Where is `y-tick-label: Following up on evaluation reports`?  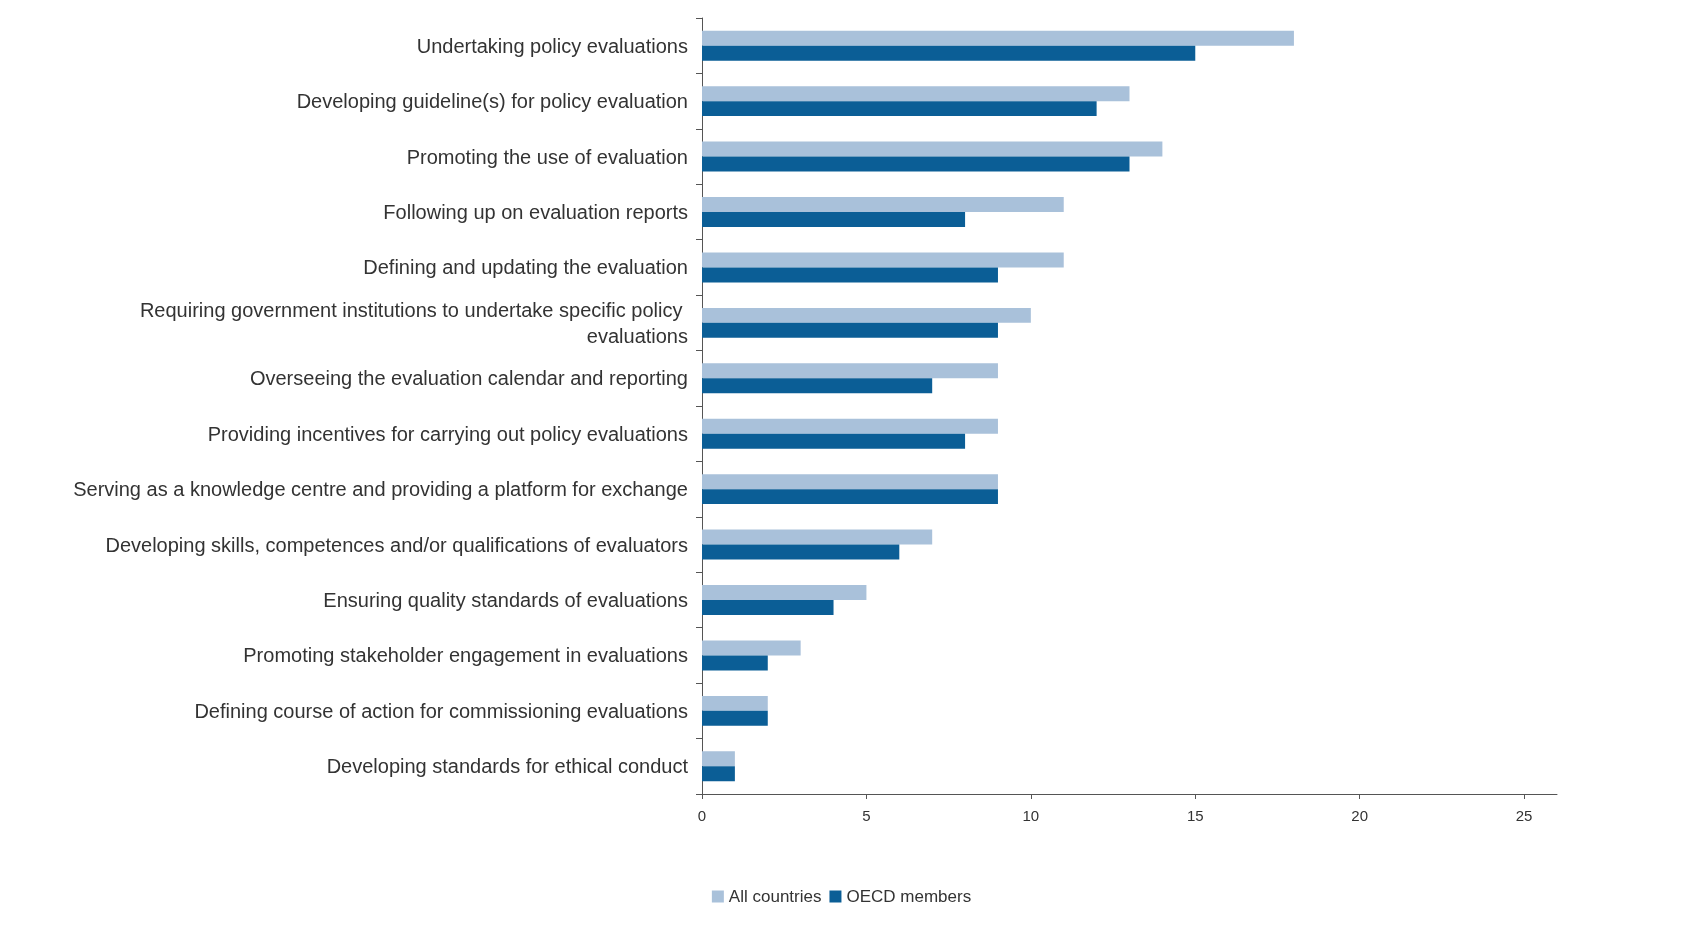 y-tick-label: Following up on evaluation reports is located at coordinates (535, 212).